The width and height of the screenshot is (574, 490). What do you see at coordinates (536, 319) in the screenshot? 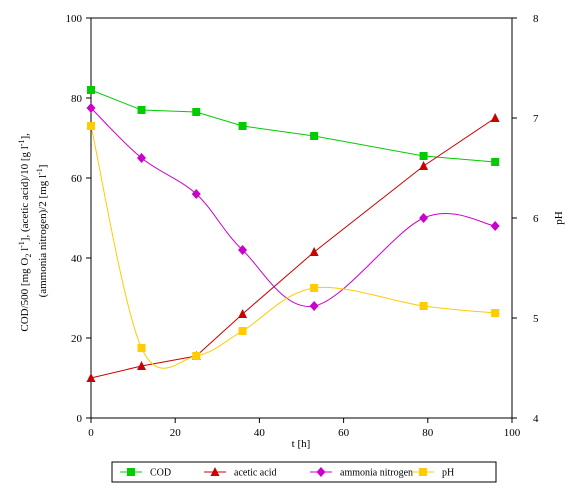
I see `y2-tick-label: 5` at bounding box center [536, 319].